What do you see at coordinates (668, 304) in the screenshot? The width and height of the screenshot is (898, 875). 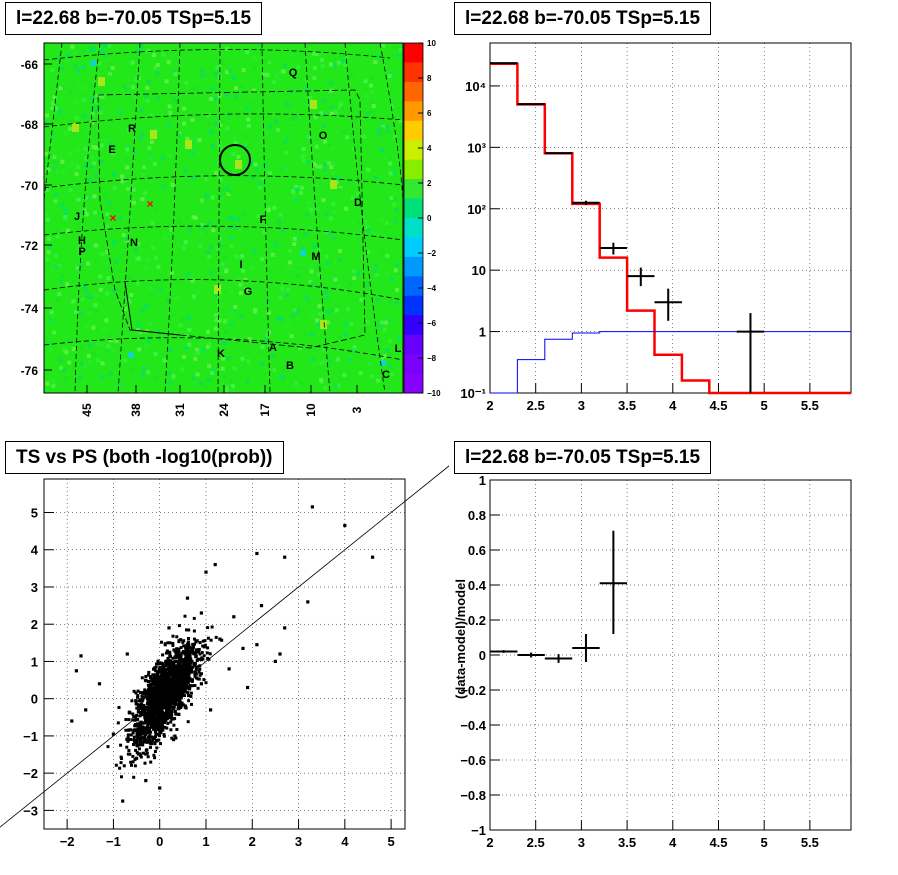 I see `spectrum-data-point` at bounding box center [668, 304].